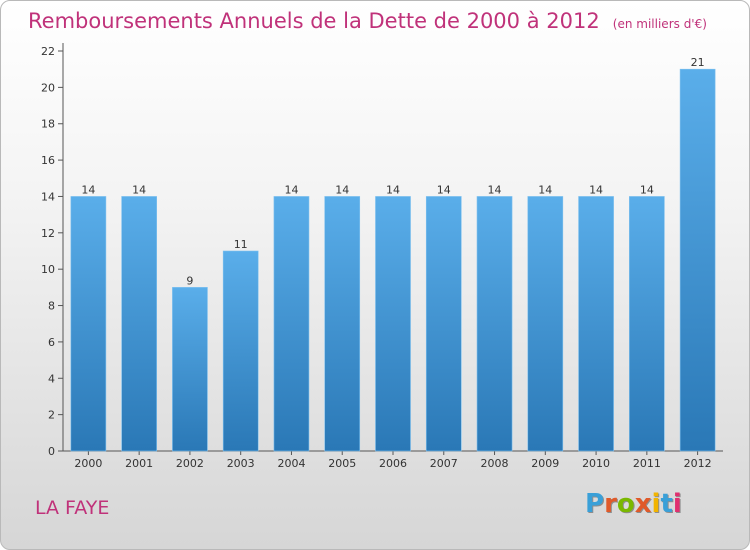 Image resolution: width=750 pixels, height=550 pixels. What do you see at coordinates (495, 463) in the screenshot?
I see `x-tick-label: 2008` at bounding box center [495, 463].